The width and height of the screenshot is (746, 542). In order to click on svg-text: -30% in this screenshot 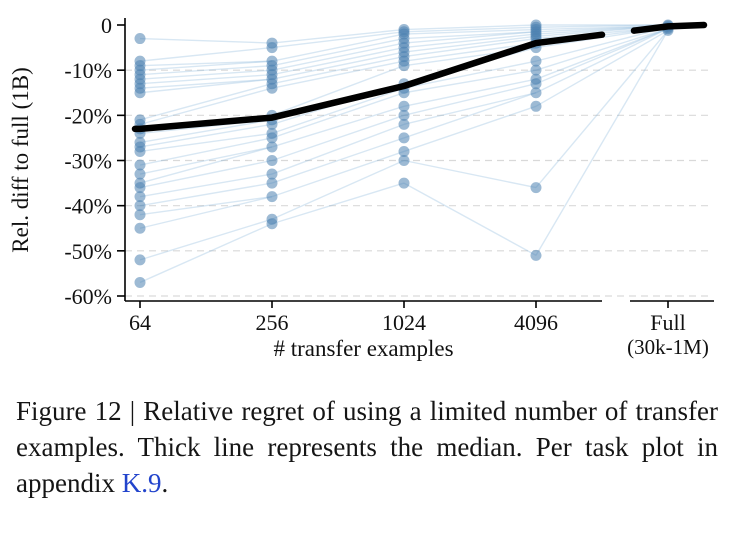, I will do `click(88, 161)`.